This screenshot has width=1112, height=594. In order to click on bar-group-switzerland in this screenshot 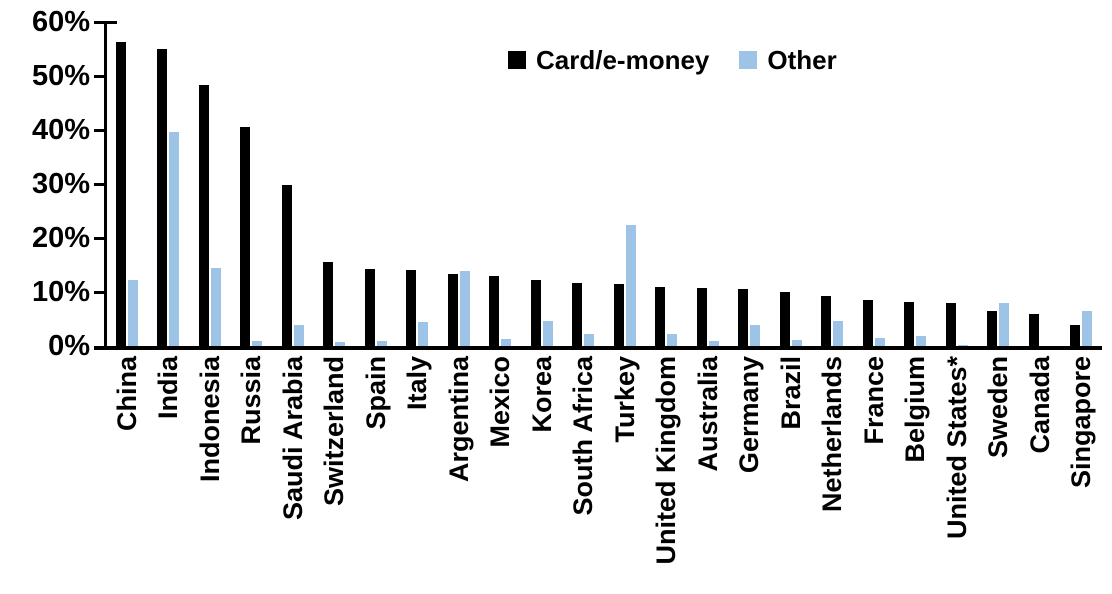, I will do `click(335, 184)`.